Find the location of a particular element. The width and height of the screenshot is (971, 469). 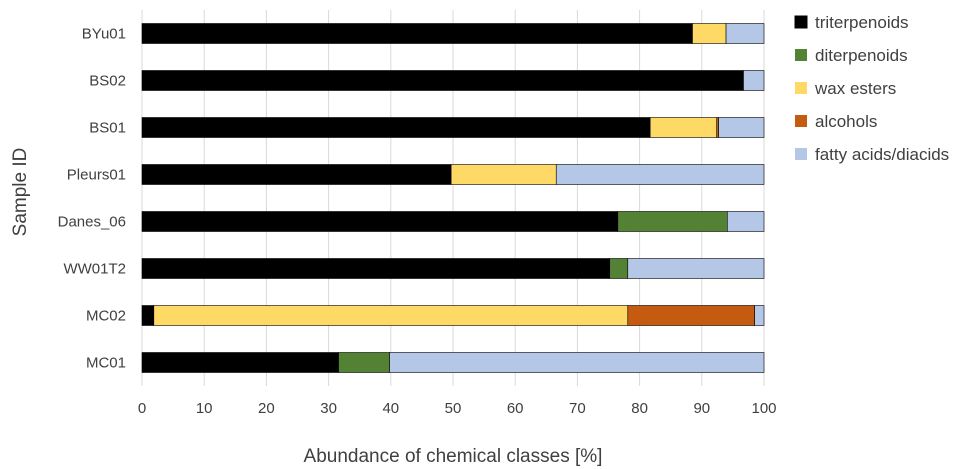

x-tick-labels: 0 10 20 30 40 50 60 70 80 90 100 is located at coordinates (457, 408).